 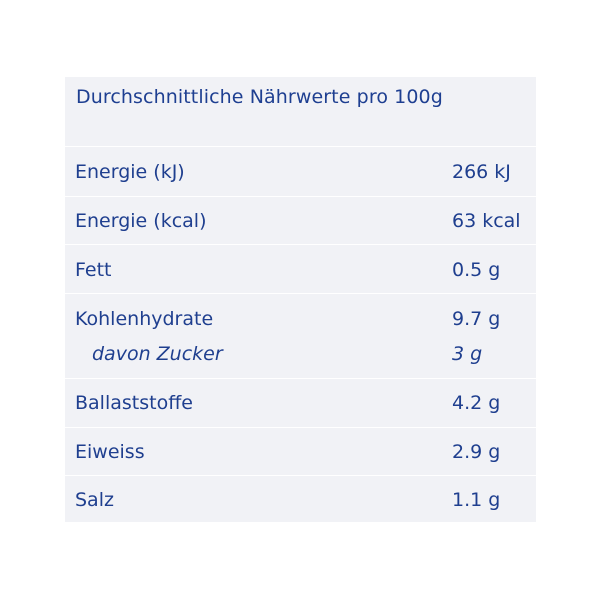 I want to click on row-subvalue-zucker: 3 g, so click(x=467, y=354).